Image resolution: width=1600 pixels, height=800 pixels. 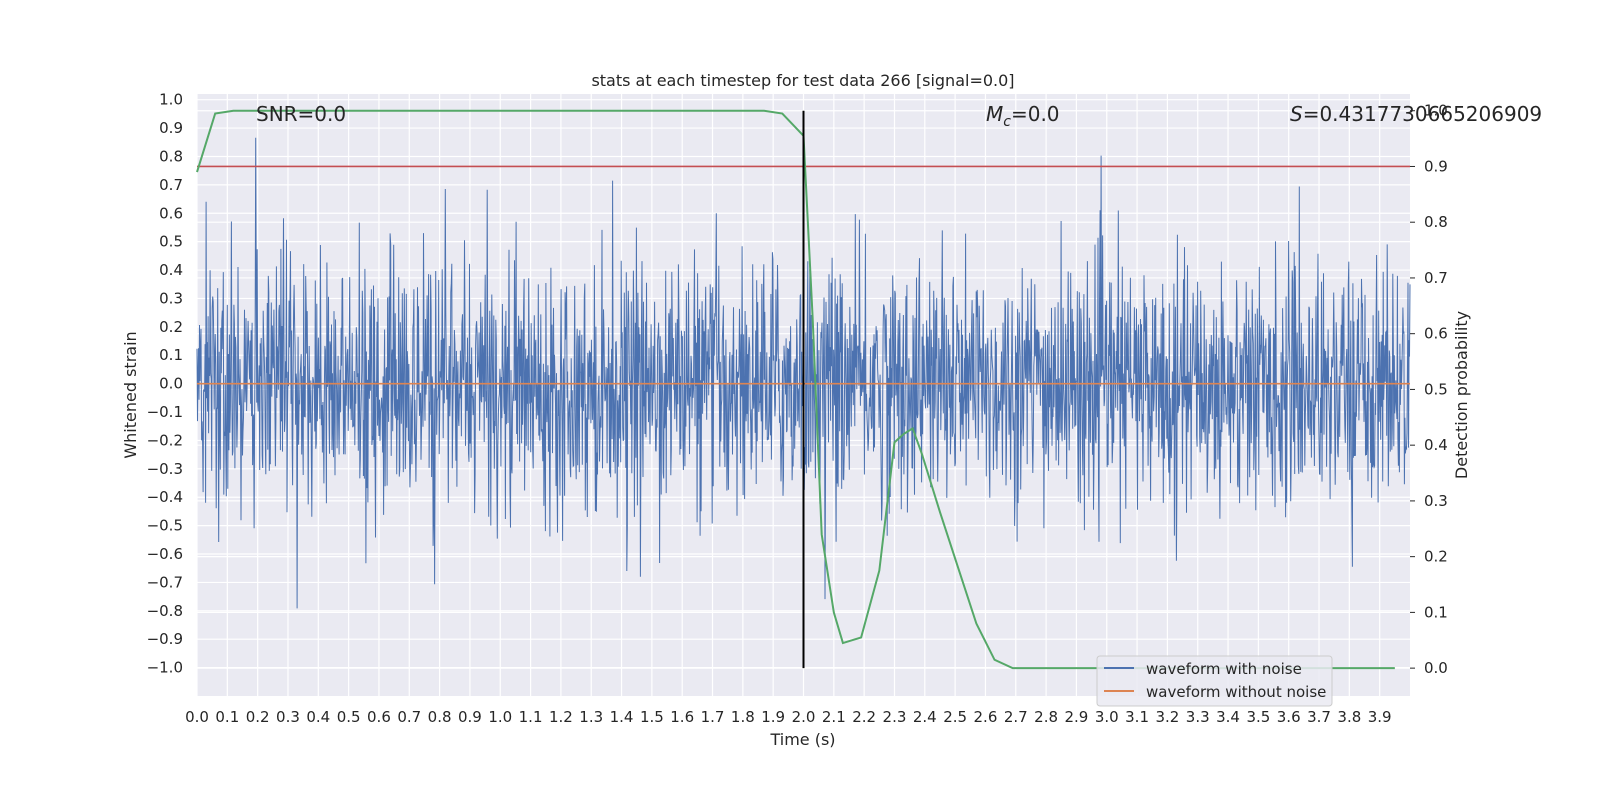 What do you see at coordinates (1461, 395) in the screenshot?
I see `y2-axis-label: Detection probability` at bounding box center [1461, 395].